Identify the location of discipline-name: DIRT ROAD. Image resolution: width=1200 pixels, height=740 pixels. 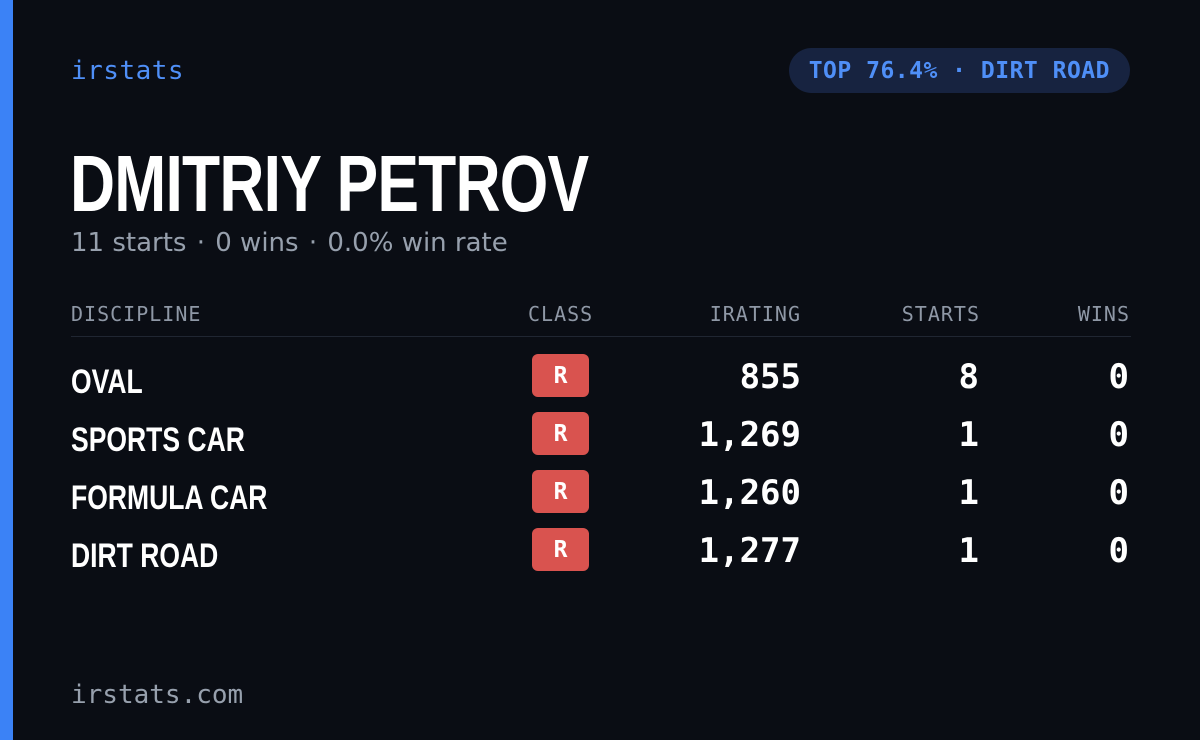
(145, 556).